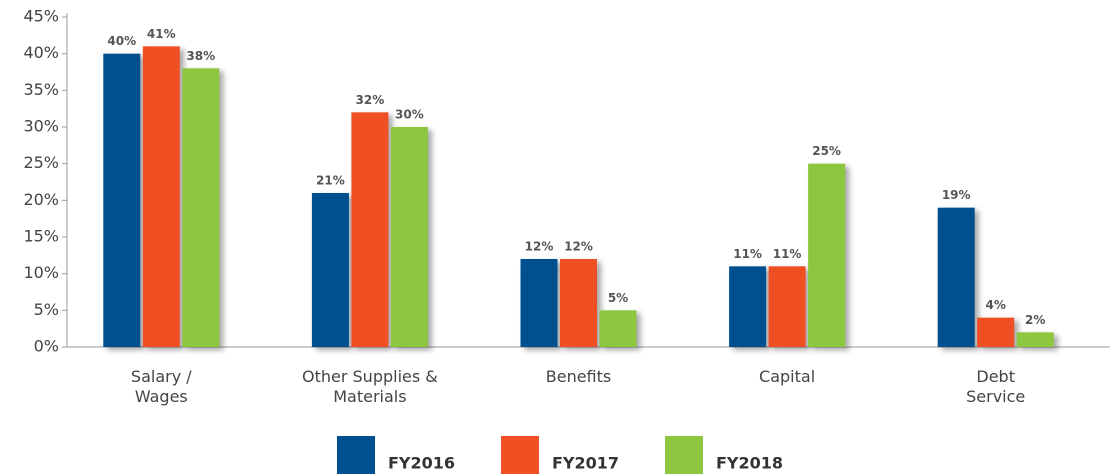  What do you see at coordinates (41, 126) in the screenshot?
I see `y-tick-label: 30%` at bounding box center [41, 126].